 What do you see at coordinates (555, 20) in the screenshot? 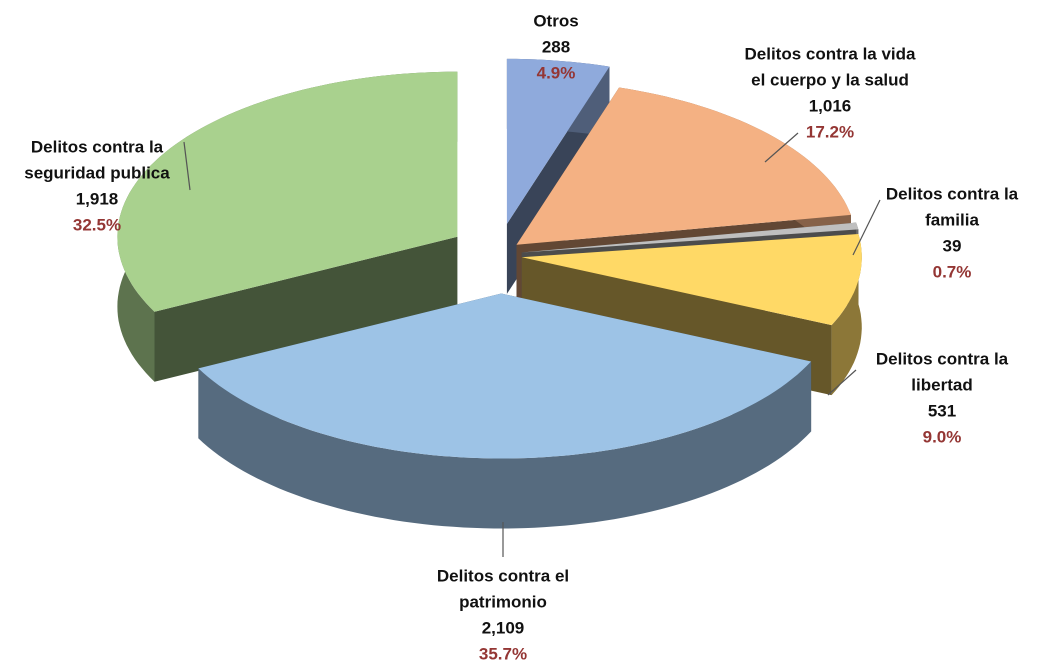
I see `slice-label: Otros` at bounding box center [555, 20].